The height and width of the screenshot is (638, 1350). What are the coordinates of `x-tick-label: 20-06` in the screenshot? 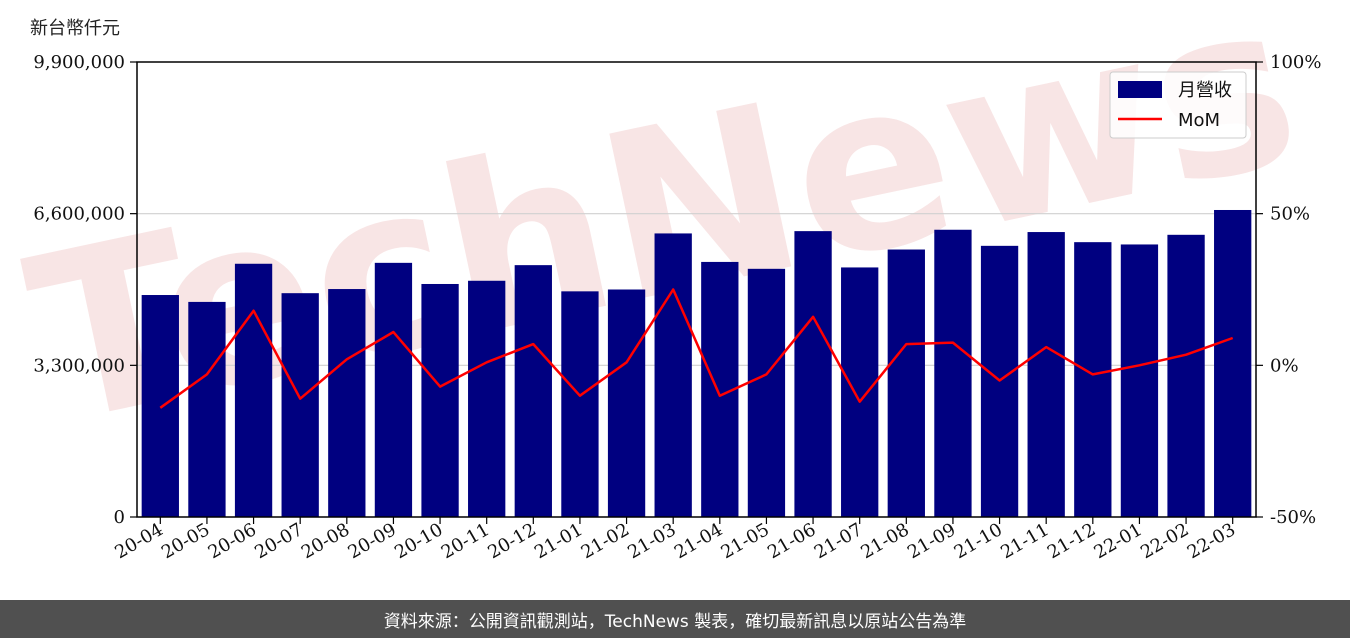 It's located at (232, 541).